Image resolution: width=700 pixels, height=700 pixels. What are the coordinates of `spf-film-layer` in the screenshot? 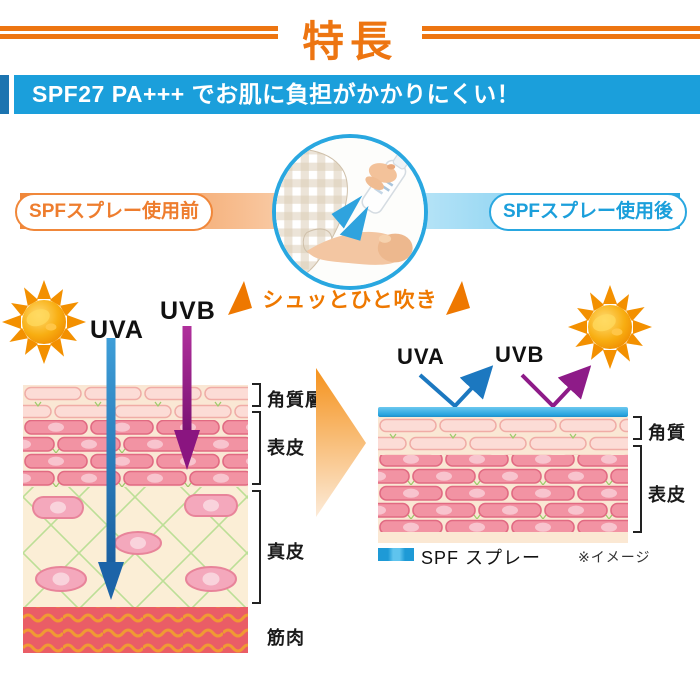 It's located at (503, 412).